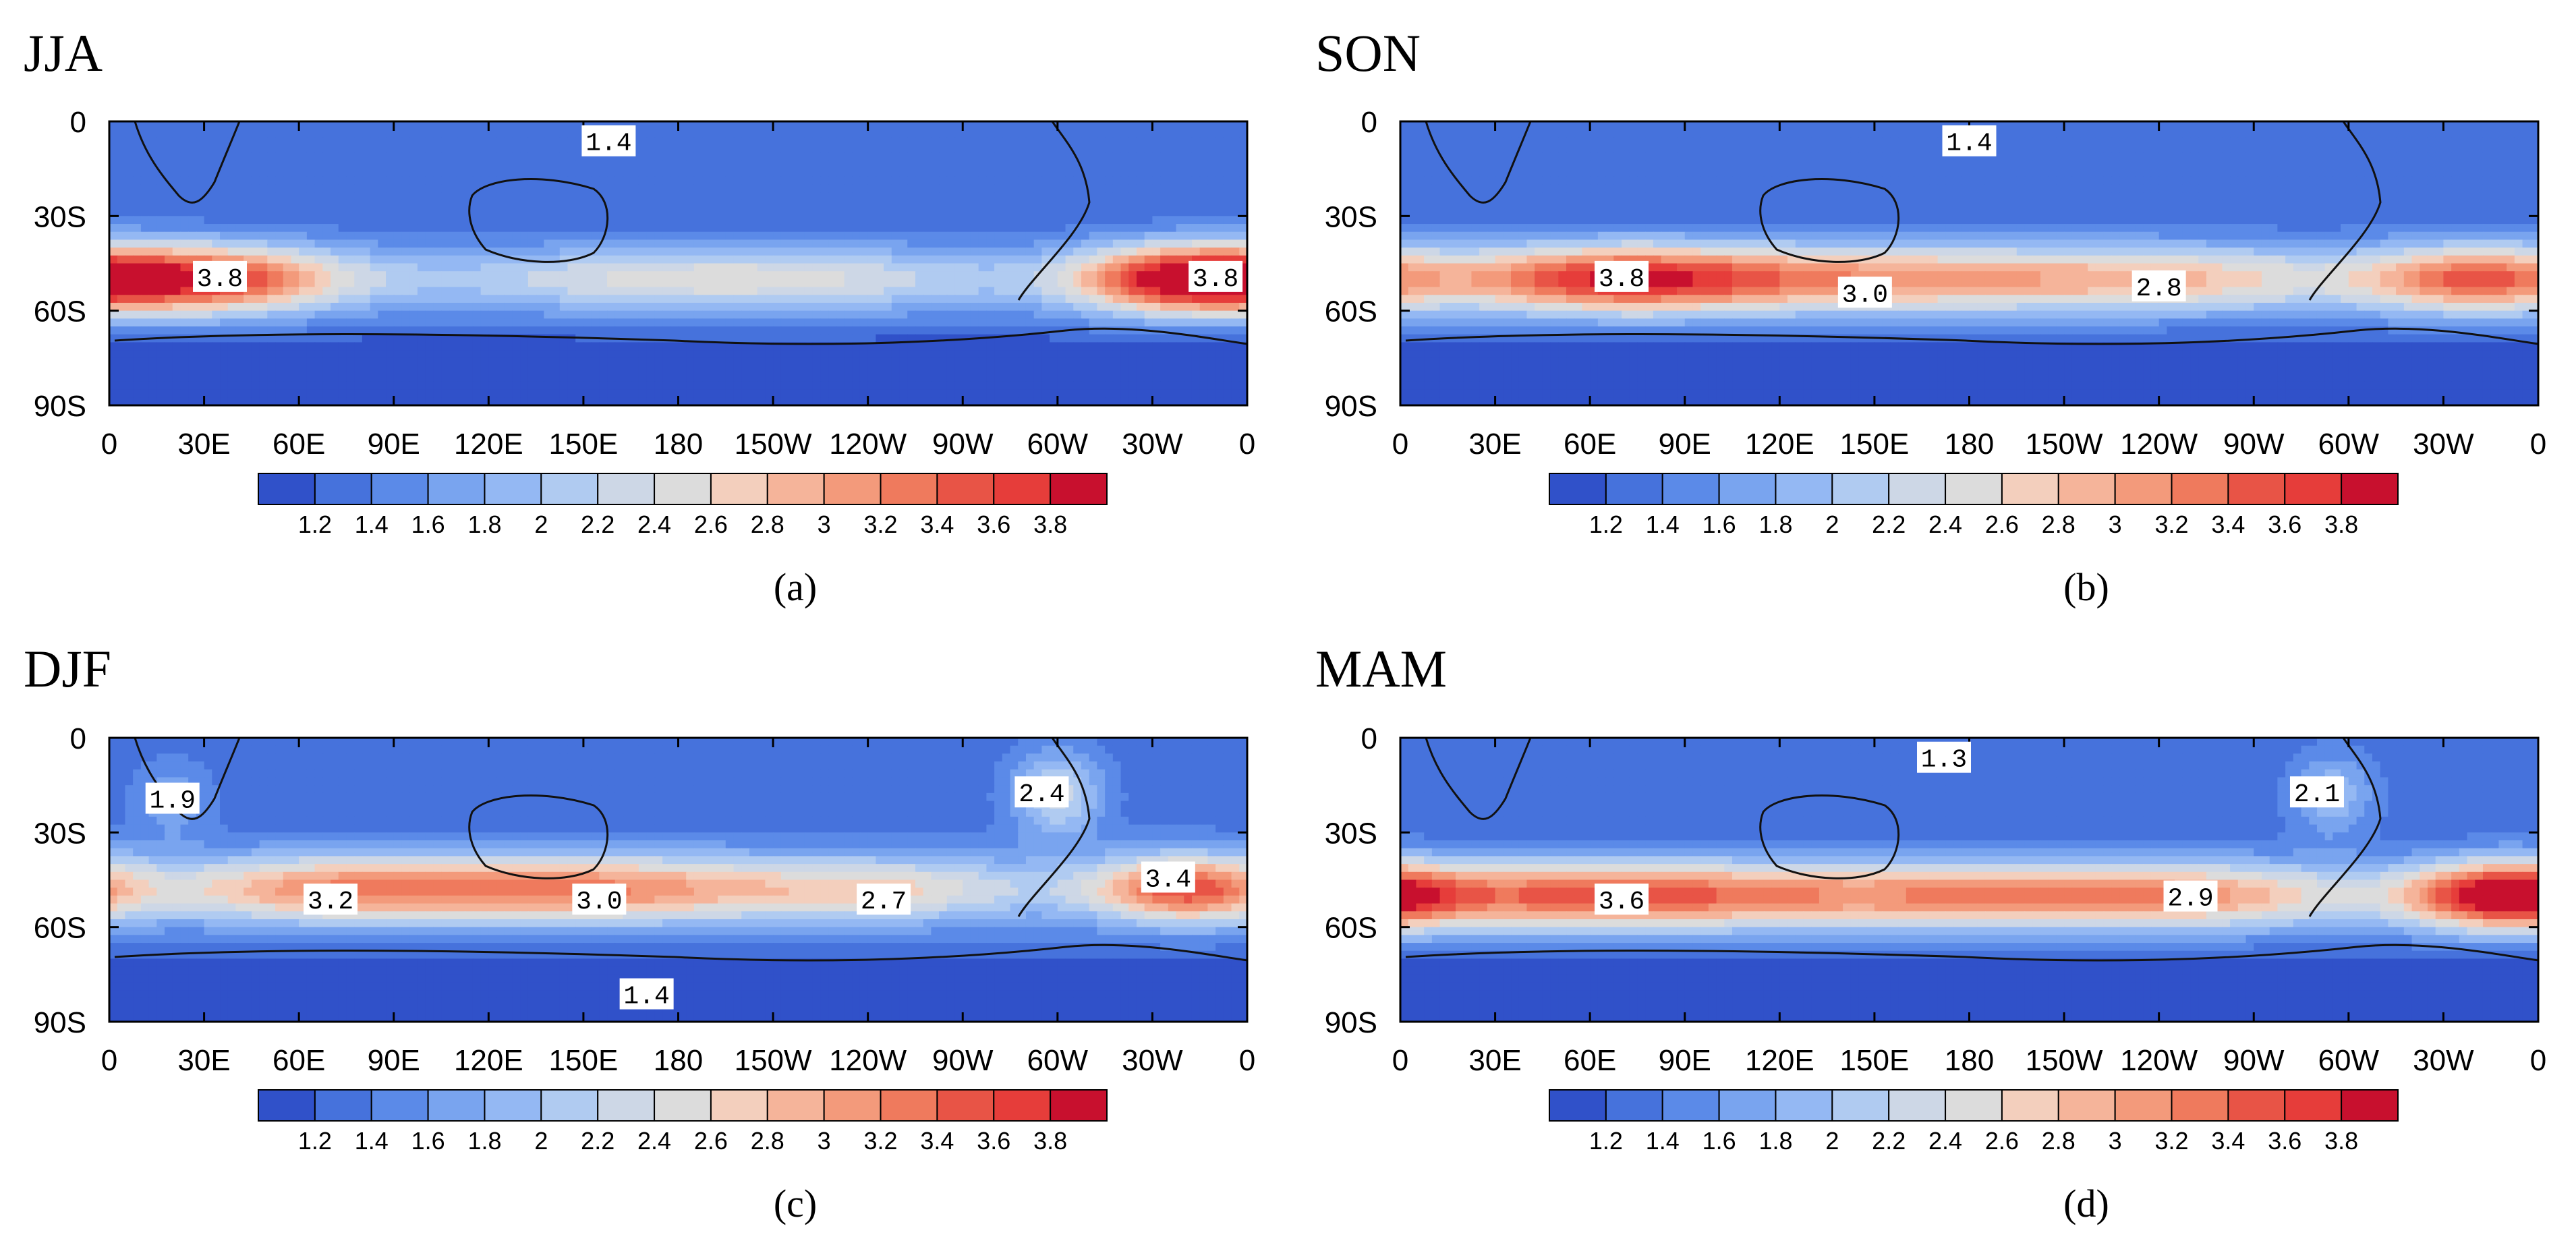  What do you see at coordinates (678, 263) in the screenshot?
I see `field-contours` at bounding box center [678, 263].